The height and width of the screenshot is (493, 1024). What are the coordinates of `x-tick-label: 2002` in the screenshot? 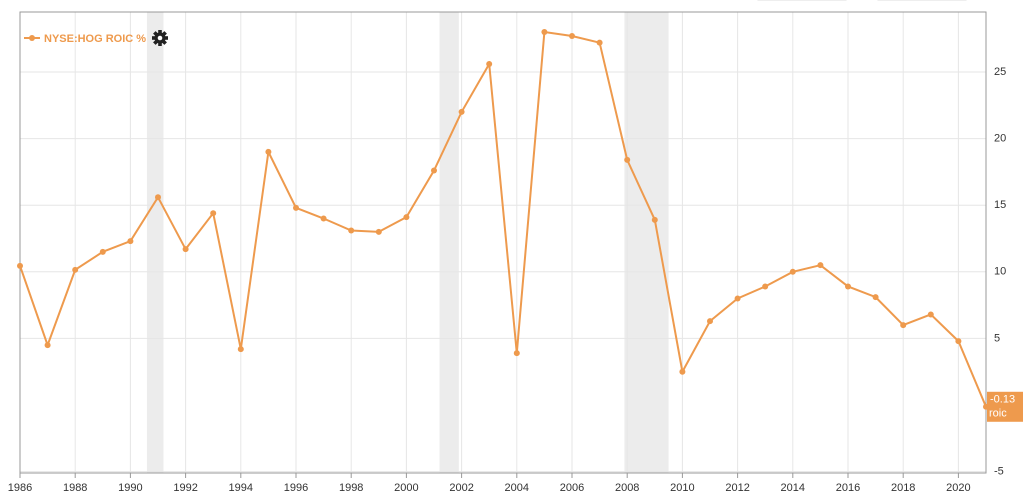 It's located at (461, 487).